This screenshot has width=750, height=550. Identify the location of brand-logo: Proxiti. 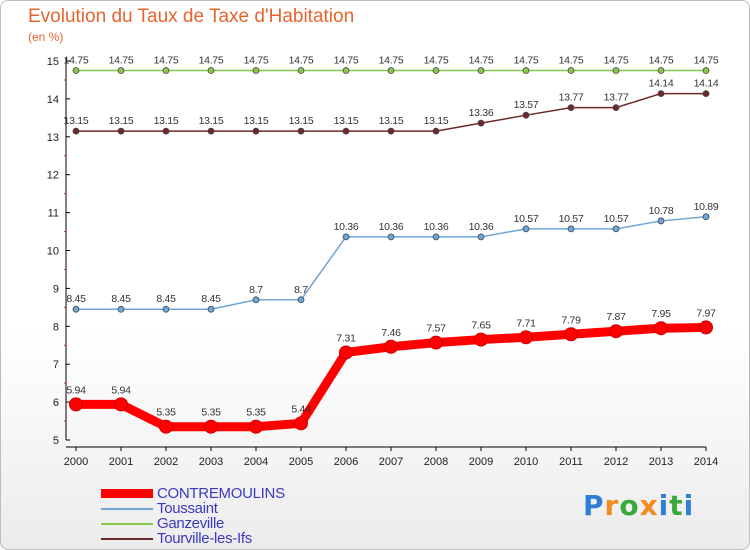
(638, 505).